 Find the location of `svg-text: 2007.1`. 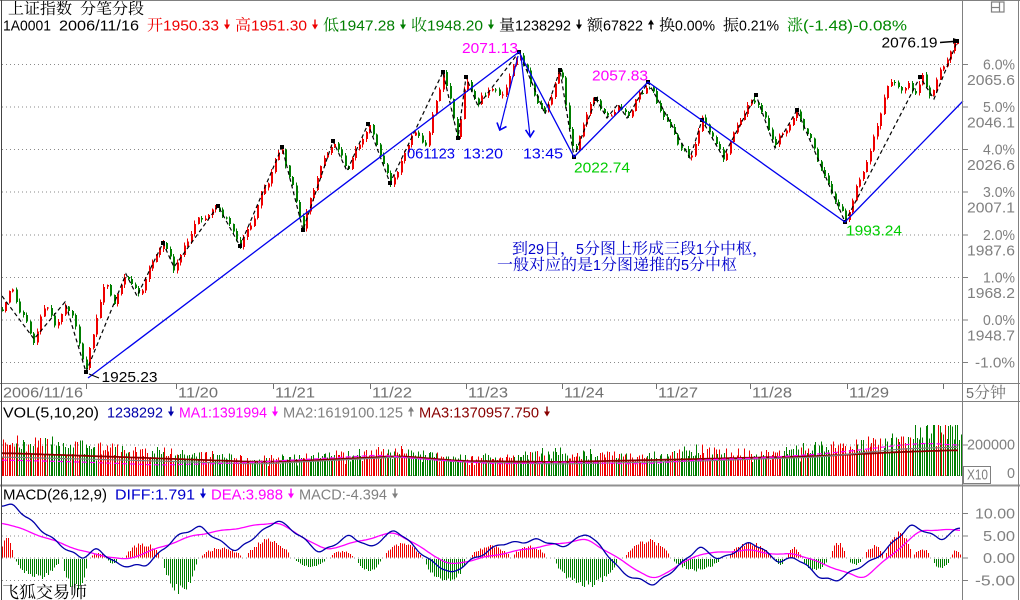

svg-text: 2007.1 is located at coordinates (991, 209).